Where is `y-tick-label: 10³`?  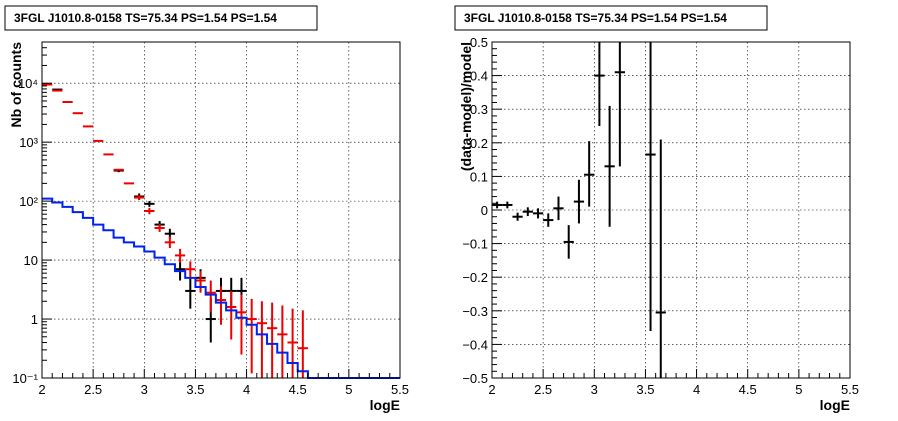
y-tick-label: 10³ is located at coordinates (28, 142).